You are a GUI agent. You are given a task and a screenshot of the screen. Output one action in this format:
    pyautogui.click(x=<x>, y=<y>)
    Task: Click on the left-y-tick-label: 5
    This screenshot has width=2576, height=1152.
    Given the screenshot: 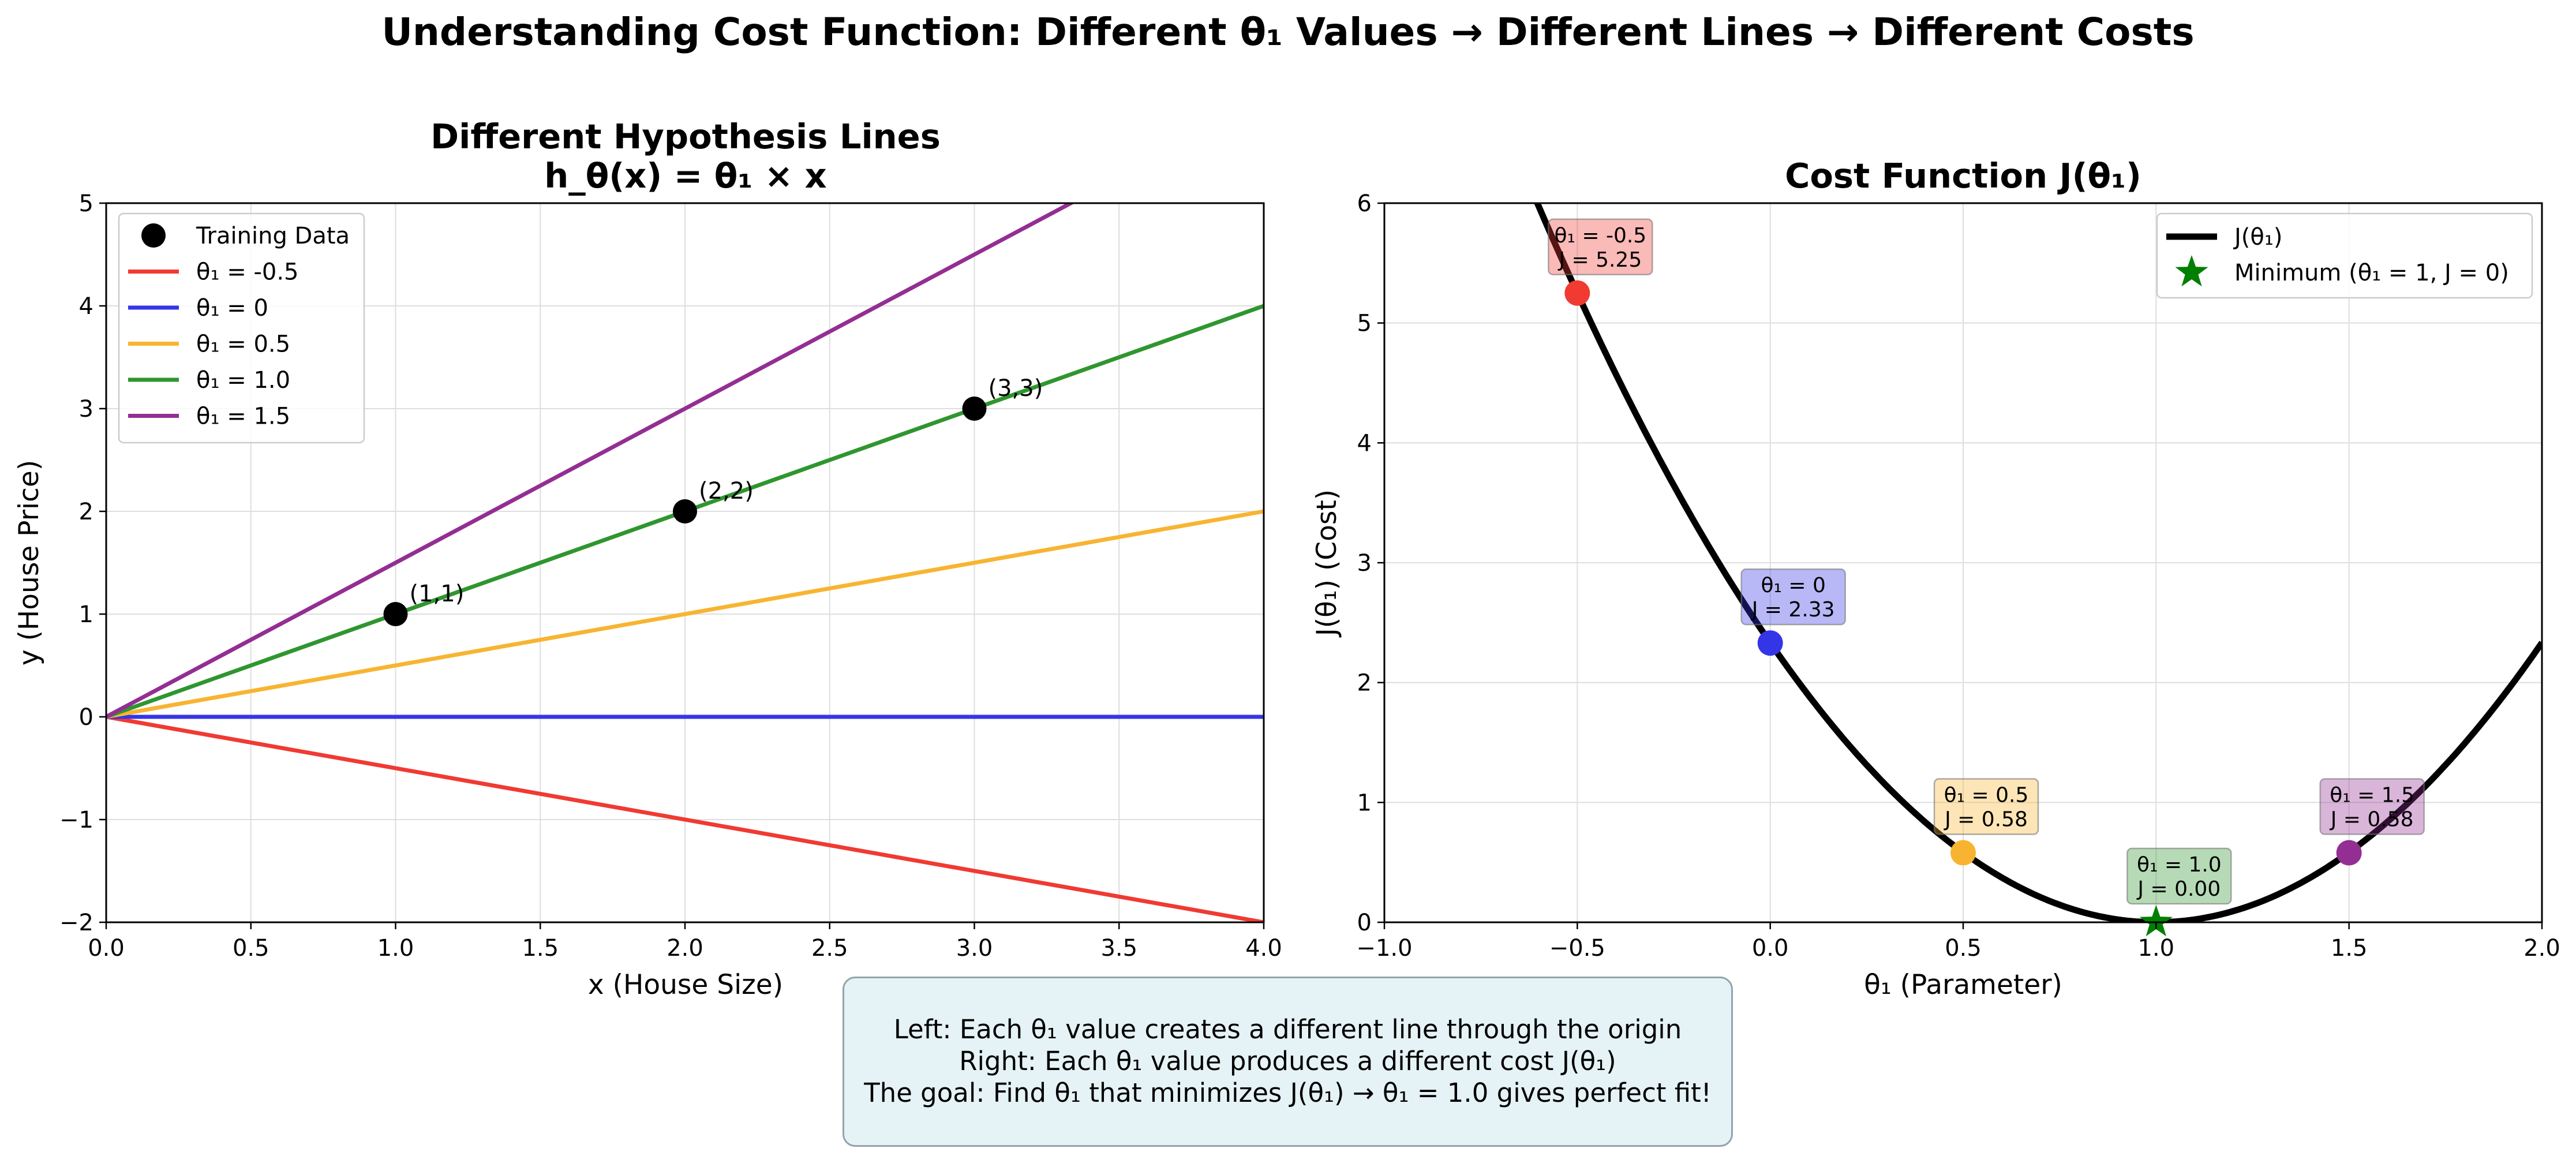 What is the action you would take?
    pyautogui.click(x=86, y=203)
    